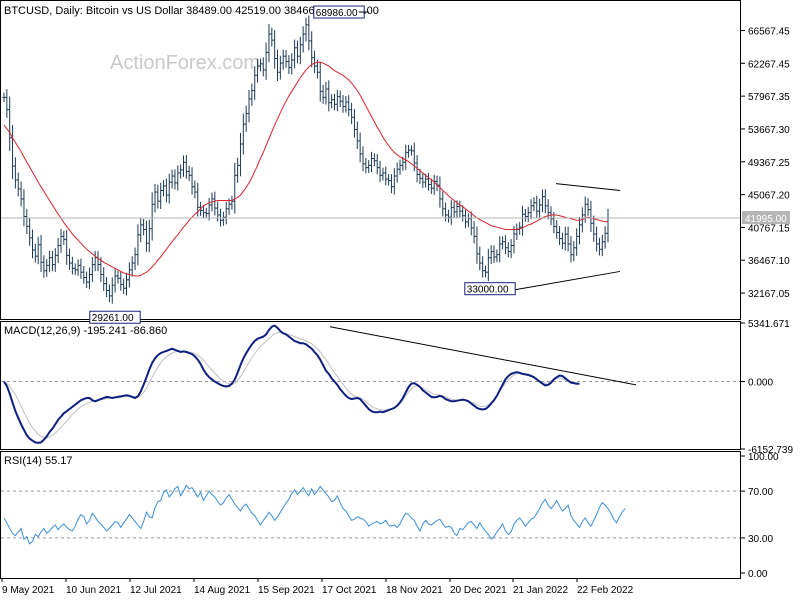 The height and width of the screenshot is (605, 800). What do you see at coordinates (769, 261) in the screenshot?
I see `price-axis-label: 36467.10` at bounding box center [769, 261].